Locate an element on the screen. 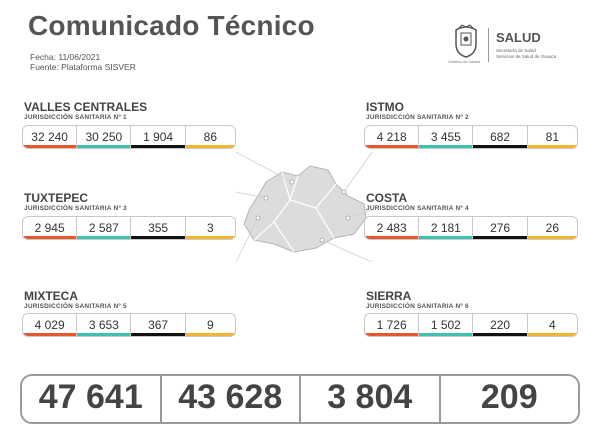  card-value: 2 181 is located at coordinates (446, 228).